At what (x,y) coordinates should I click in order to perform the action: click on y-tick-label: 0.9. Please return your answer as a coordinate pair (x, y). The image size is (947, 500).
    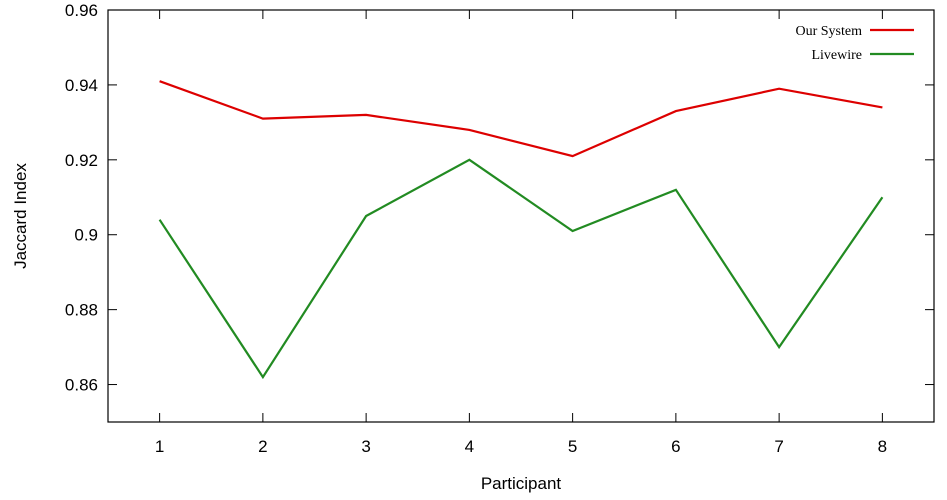
    Looking at the image, I should click on (86, 235).